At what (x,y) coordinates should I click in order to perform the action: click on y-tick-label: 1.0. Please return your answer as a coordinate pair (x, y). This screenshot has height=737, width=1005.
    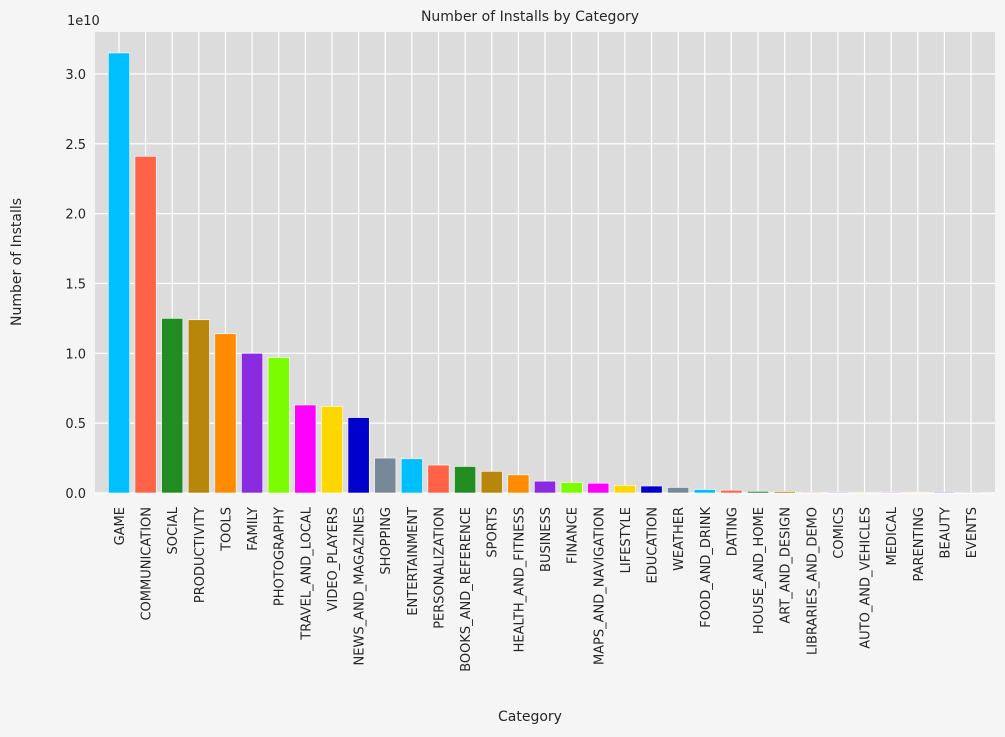
    Looking at the image, I should click on (75, 354).